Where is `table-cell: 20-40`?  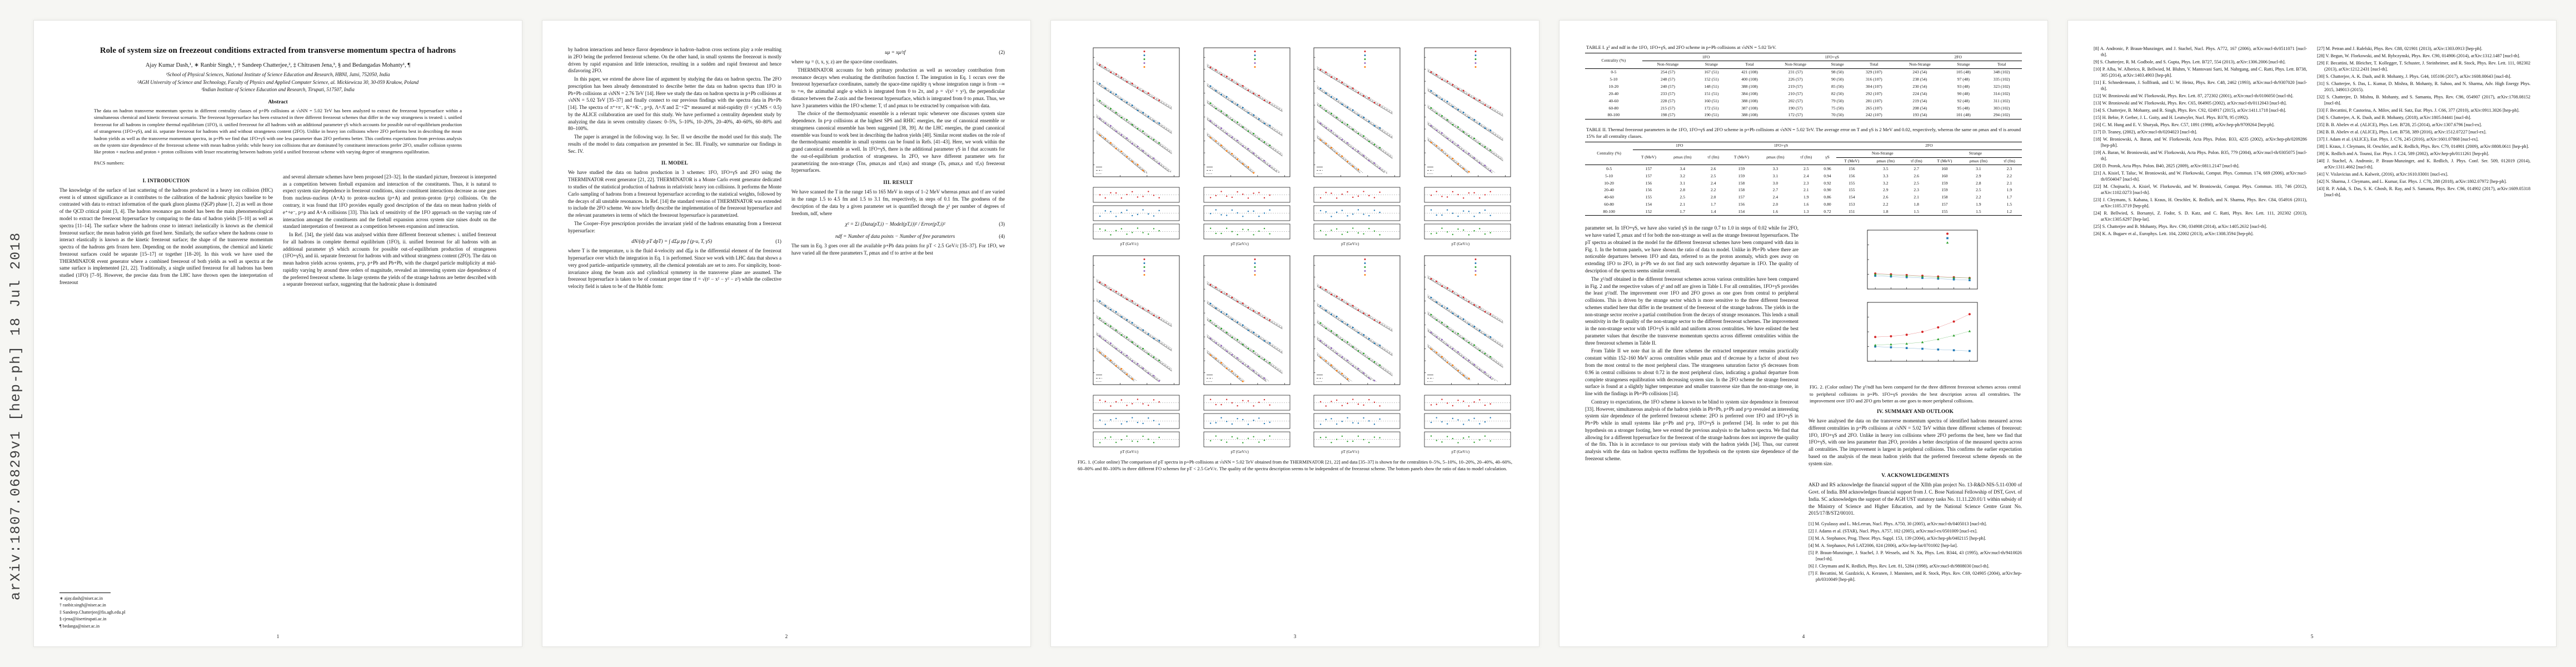
table-cell: 20-40 is located at coordinates (1609, 190).